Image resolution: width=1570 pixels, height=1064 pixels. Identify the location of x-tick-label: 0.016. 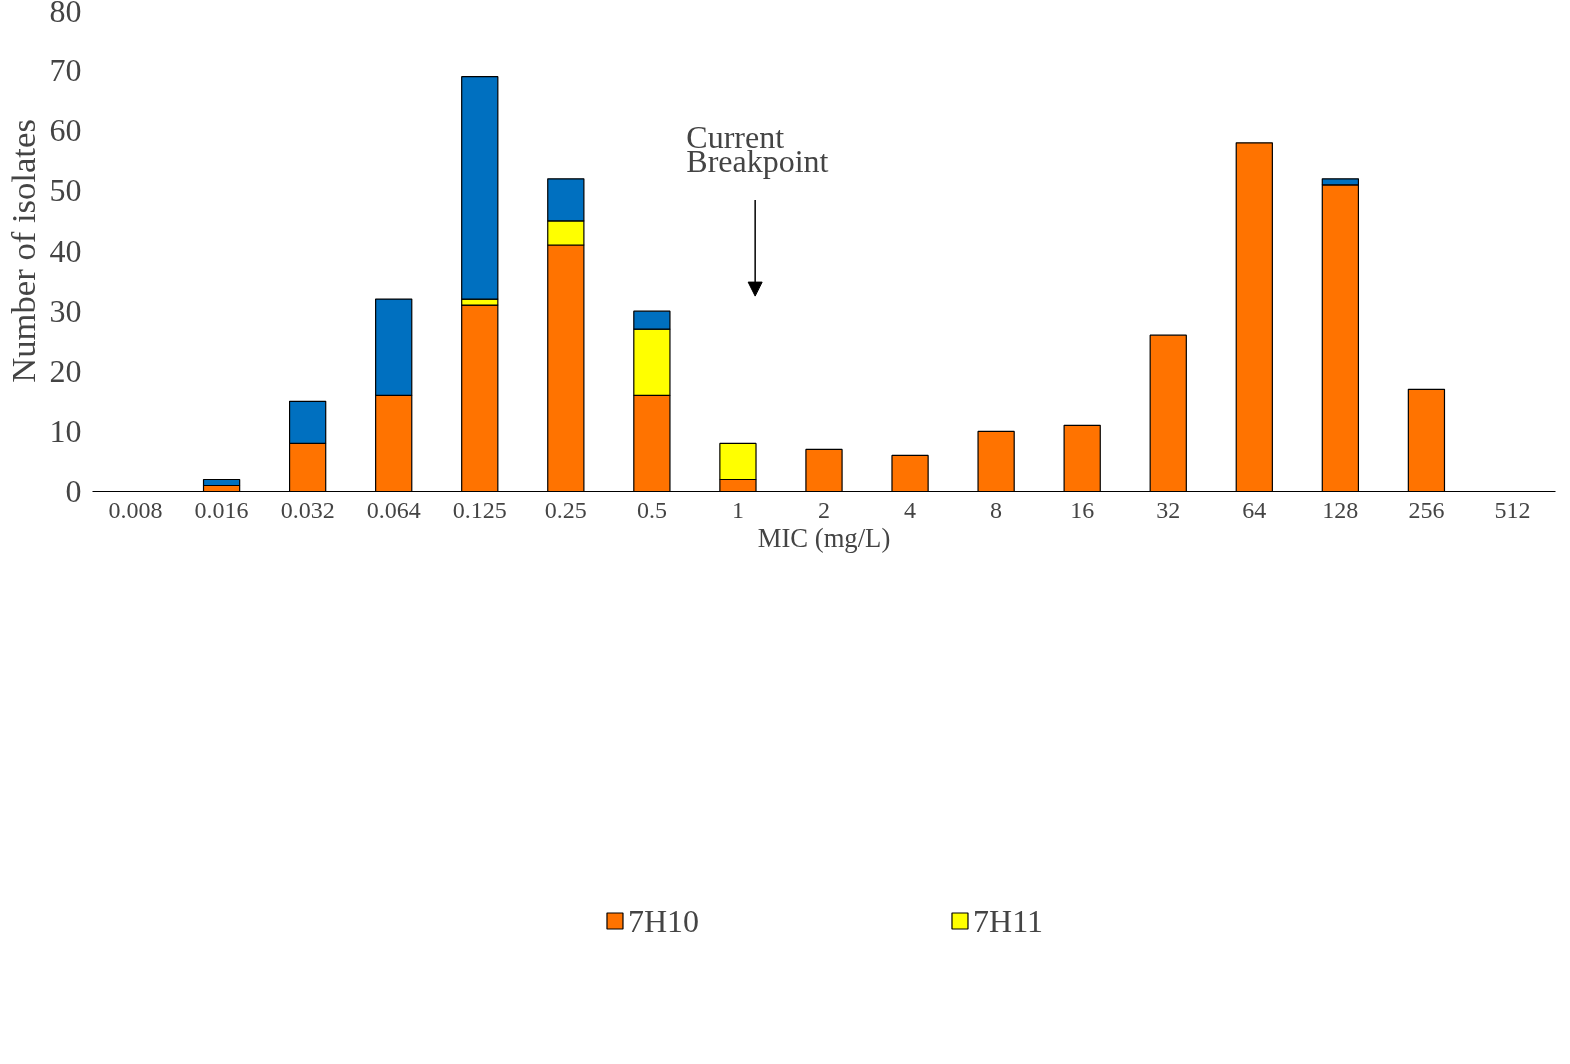
(221, 509).